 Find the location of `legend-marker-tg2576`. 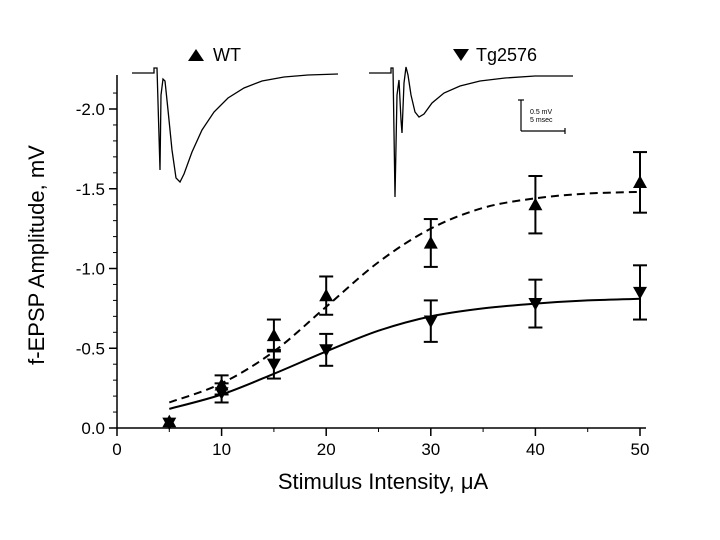

legend-marker-tg2576 is located at coordinates (461, 55).